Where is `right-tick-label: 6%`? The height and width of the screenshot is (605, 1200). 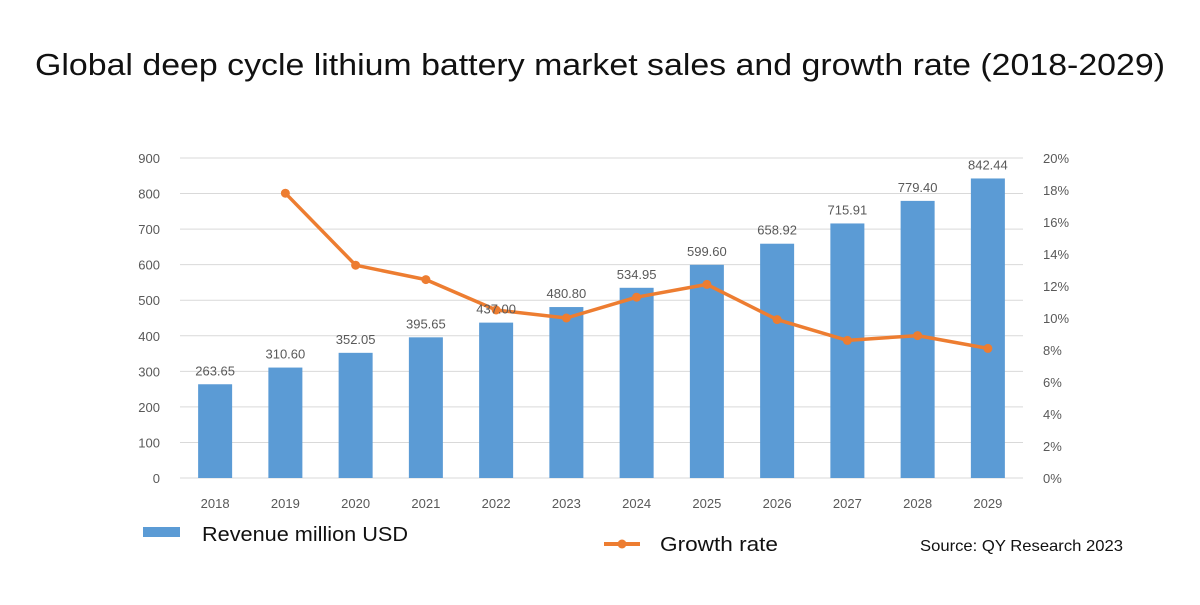
right-tick-label: 6% is located at coordinates (1052, 382).